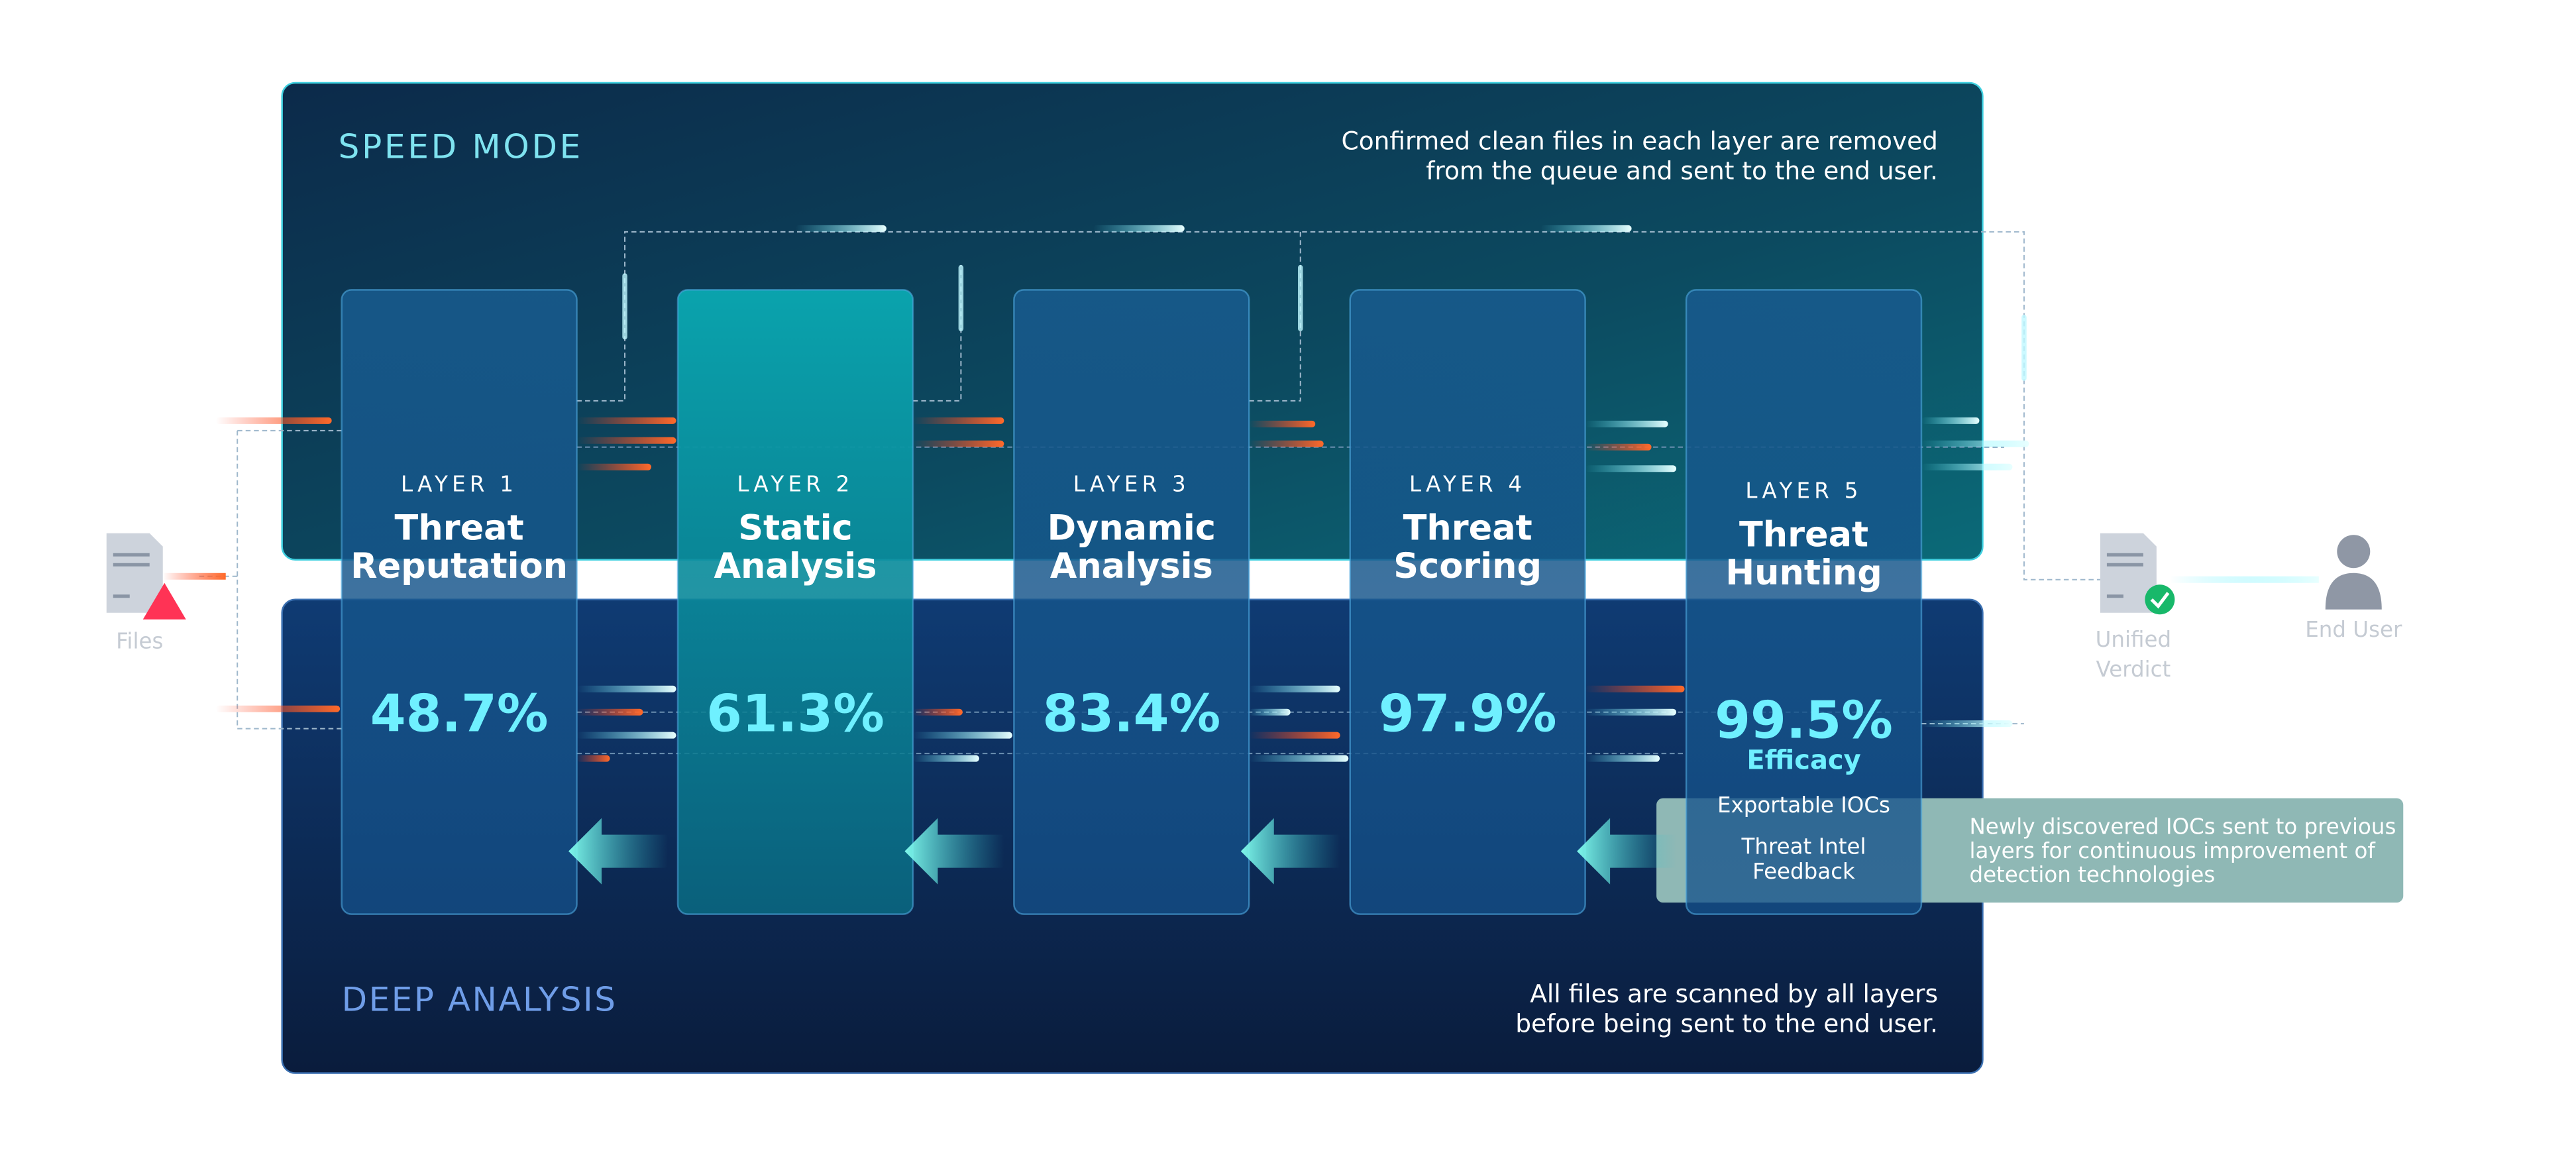 The height and width of the screenshot is (1151, 2576). Describe the element at coordinates (1131, 483) in the screenshot. I see `layer-label: LAYER 3` at that location.